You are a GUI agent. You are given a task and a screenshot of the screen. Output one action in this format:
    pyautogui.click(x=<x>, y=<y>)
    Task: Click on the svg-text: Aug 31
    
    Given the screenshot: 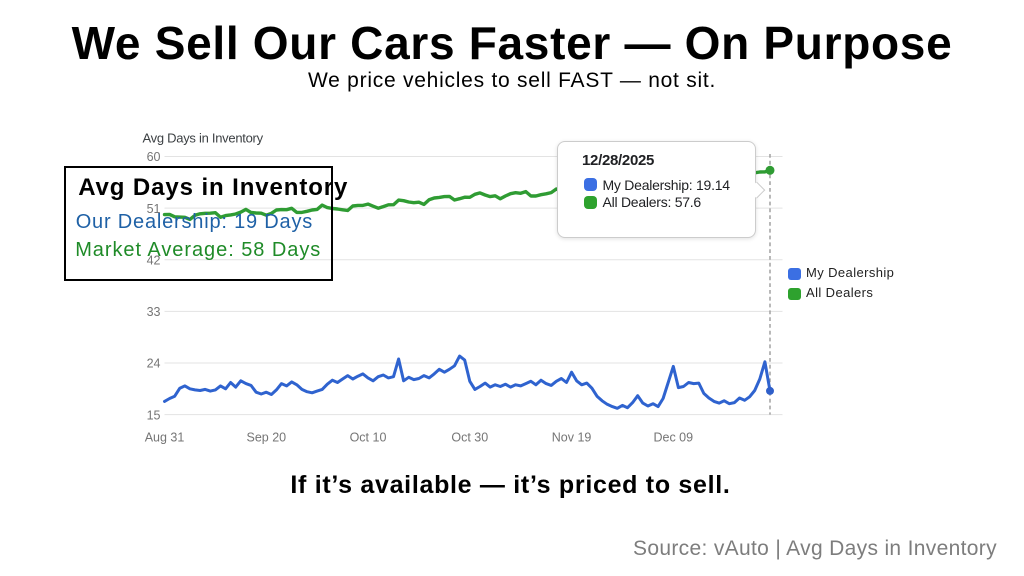 What is the action you would take?
    pyautogui.click(x=165, y=437)
    